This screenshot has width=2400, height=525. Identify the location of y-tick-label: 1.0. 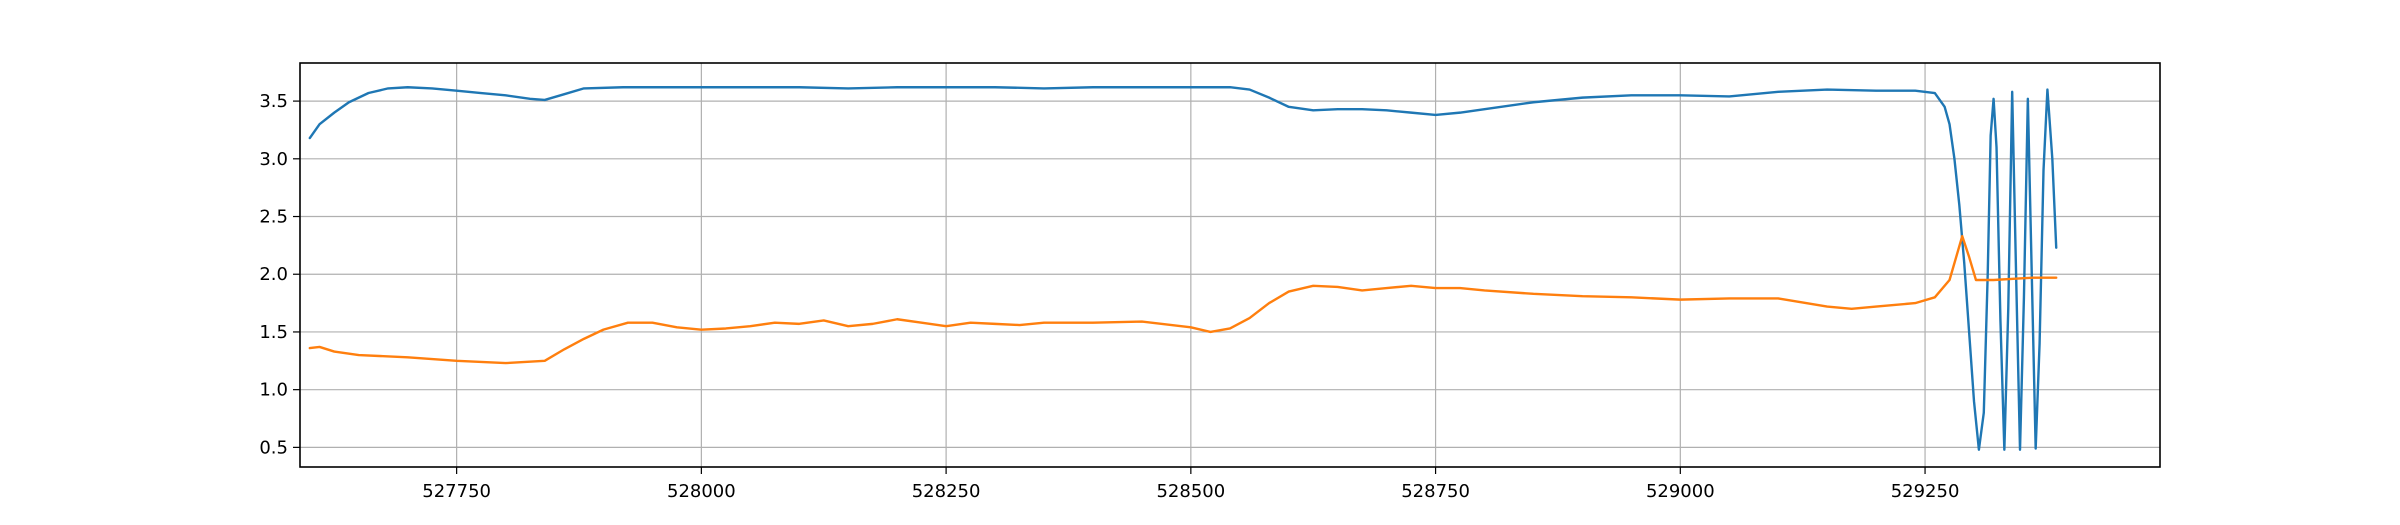
(273, 390).